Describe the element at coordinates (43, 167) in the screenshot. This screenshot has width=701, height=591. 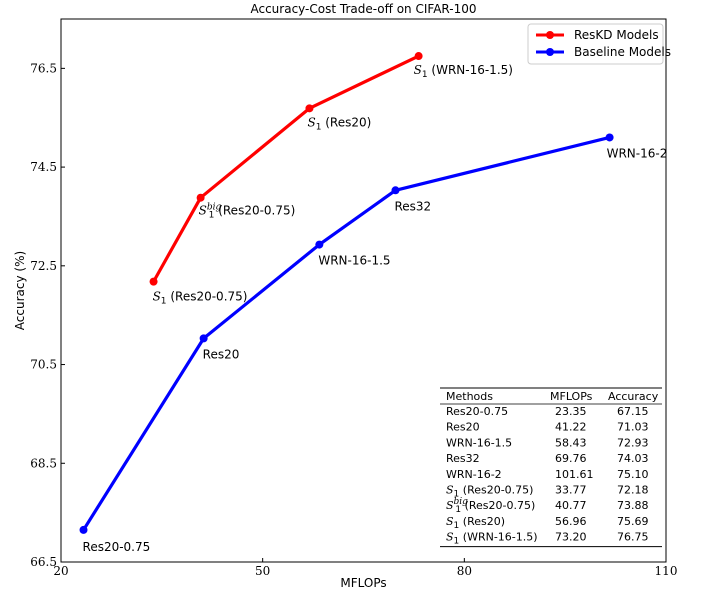
I see `y-tick-label: 74.5` at that location.